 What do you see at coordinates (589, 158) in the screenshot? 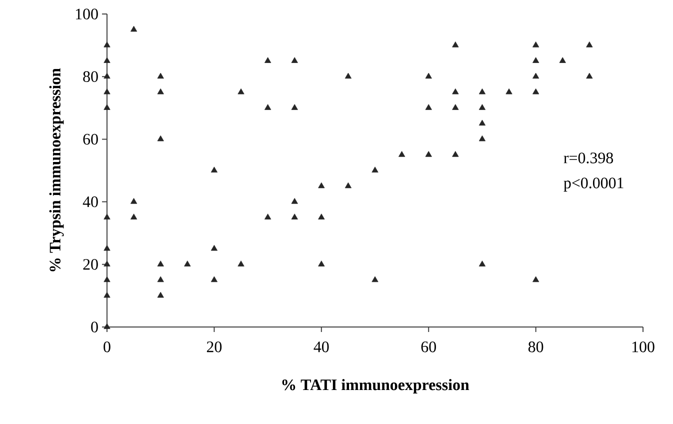
I see `annotation: r=0.398` at bounding box center [589, 158].